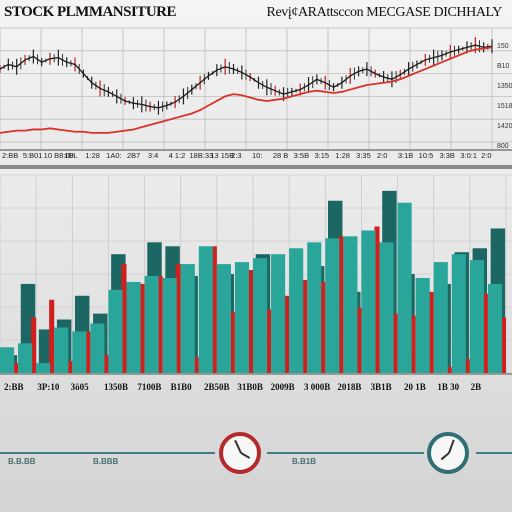 This screenshot has height=512, width=512. What do you see at coordinates (476, 387) in the screenshot?
I see `bar-x-tick-label: 2B` at bounding box center [476, 387].